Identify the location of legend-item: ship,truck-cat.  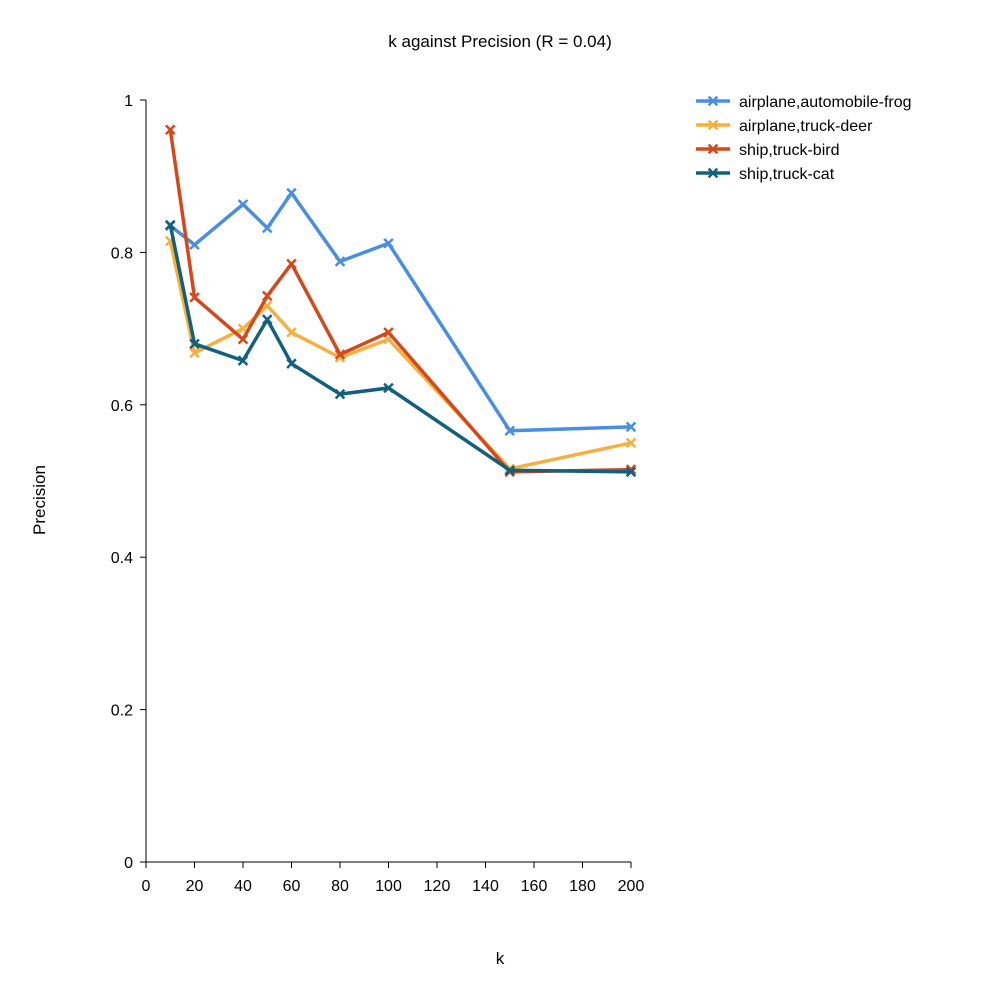
(765, 174).